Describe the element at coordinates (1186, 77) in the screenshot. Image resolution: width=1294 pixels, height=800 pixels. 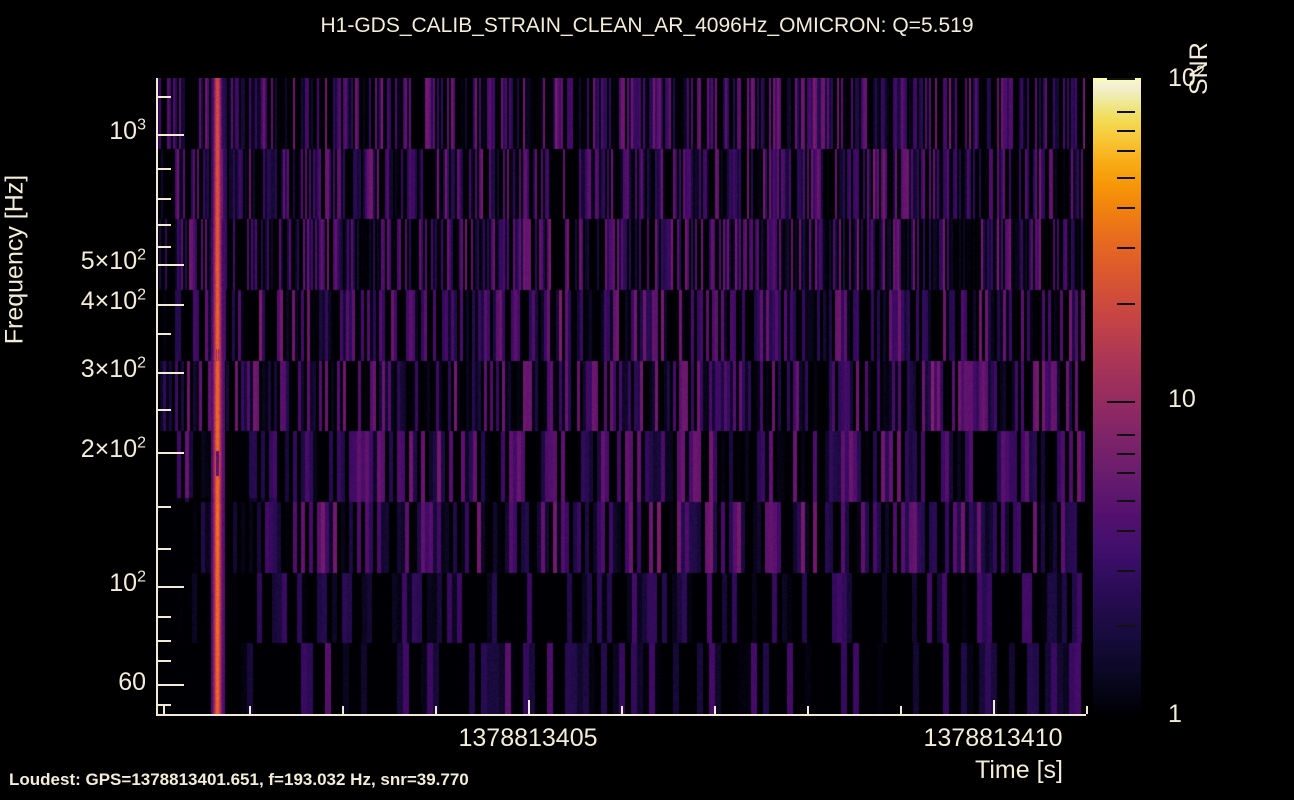
I see `colorbar-label-100: 102` at that location.